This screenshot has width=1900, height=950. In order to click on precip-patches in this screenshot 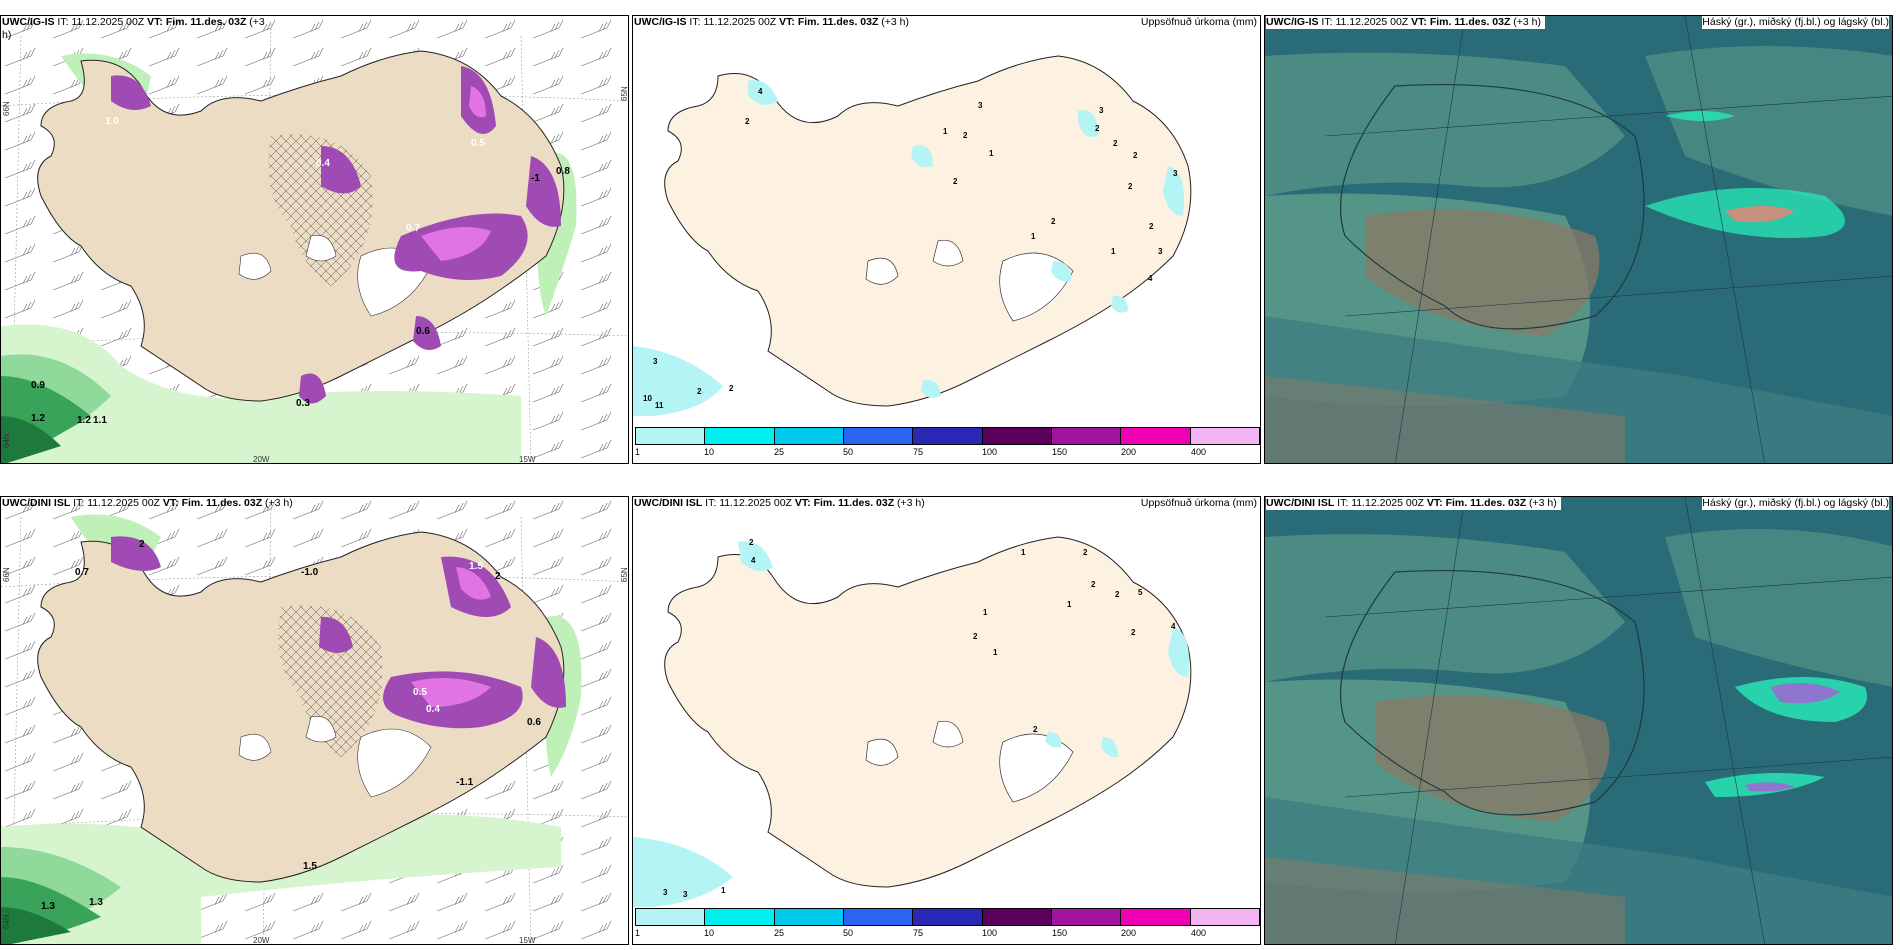, I will do `click(966, 239)`.